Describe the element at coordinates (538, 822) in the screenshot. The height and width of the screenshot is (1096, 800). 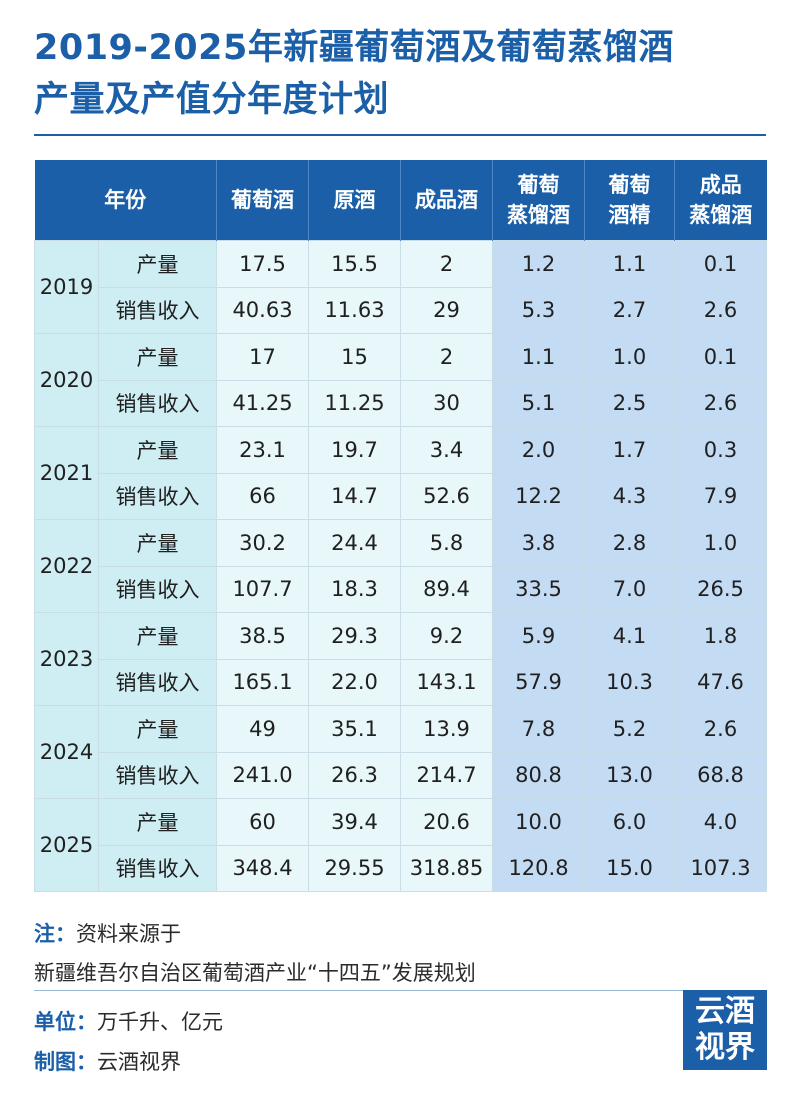
I see `value-cell: 10.0` at that location.